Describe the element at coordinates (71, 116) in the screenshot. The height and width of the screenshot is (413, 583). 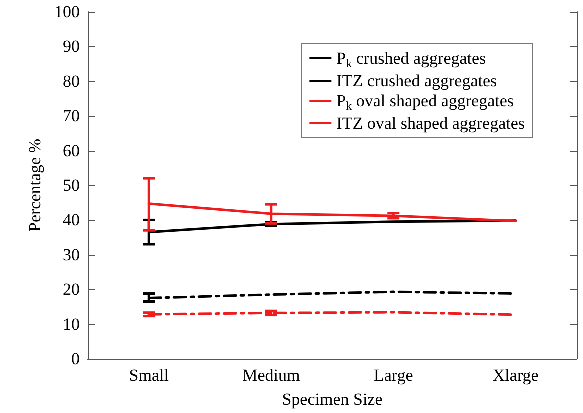
I see `y-tick-label: 70` at that location.